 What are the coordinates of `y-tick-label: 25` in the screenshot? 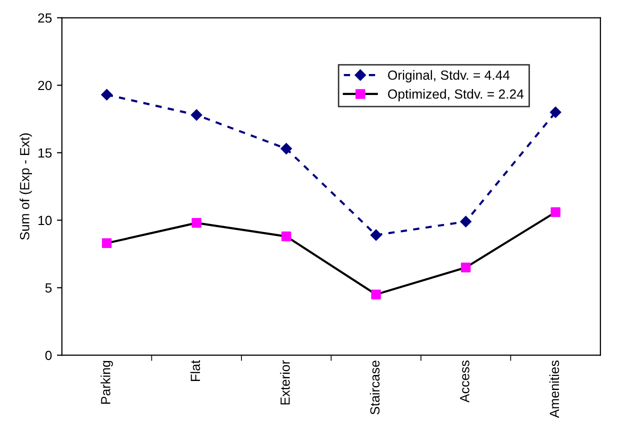 It's located at (45, 18).